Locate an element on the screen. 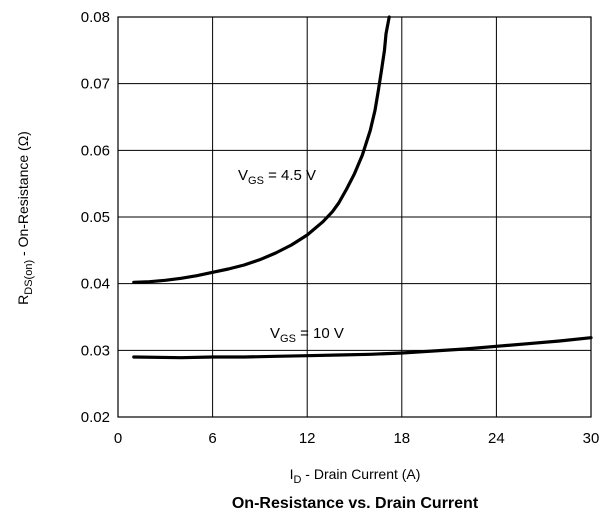 The height and width of the screenshot is (523, 605). y-axis-label: RDS(on) - On-Resistance (Ω) is located at coordinates (25, 218).